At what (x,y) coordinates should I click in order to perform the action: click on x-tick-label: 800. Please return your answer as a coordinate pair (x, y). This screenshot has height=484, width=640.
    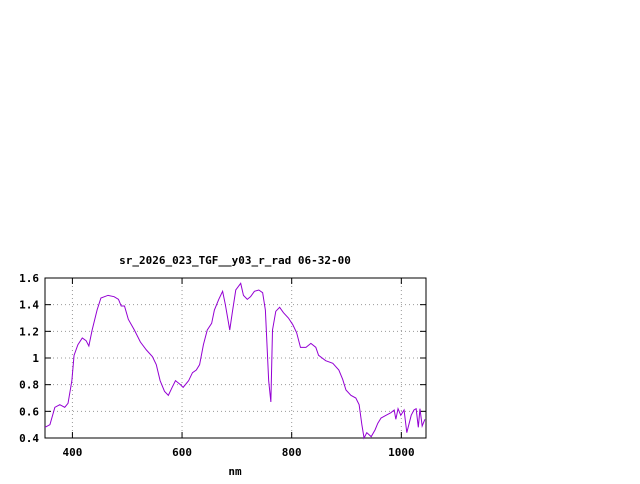
    Looking at the image, I should click on (292, 452).